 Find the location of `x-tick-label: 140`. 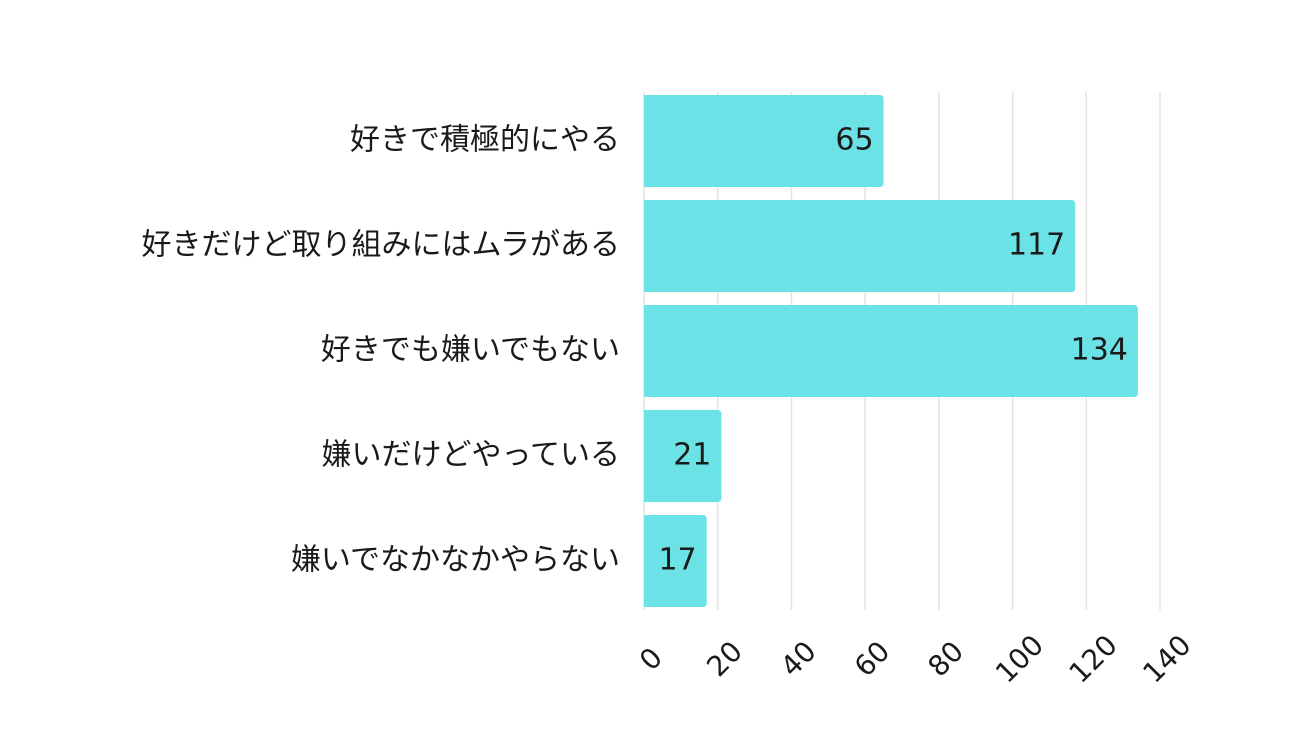

x-tick-label: 140 is located at coordinates (1166, 658).